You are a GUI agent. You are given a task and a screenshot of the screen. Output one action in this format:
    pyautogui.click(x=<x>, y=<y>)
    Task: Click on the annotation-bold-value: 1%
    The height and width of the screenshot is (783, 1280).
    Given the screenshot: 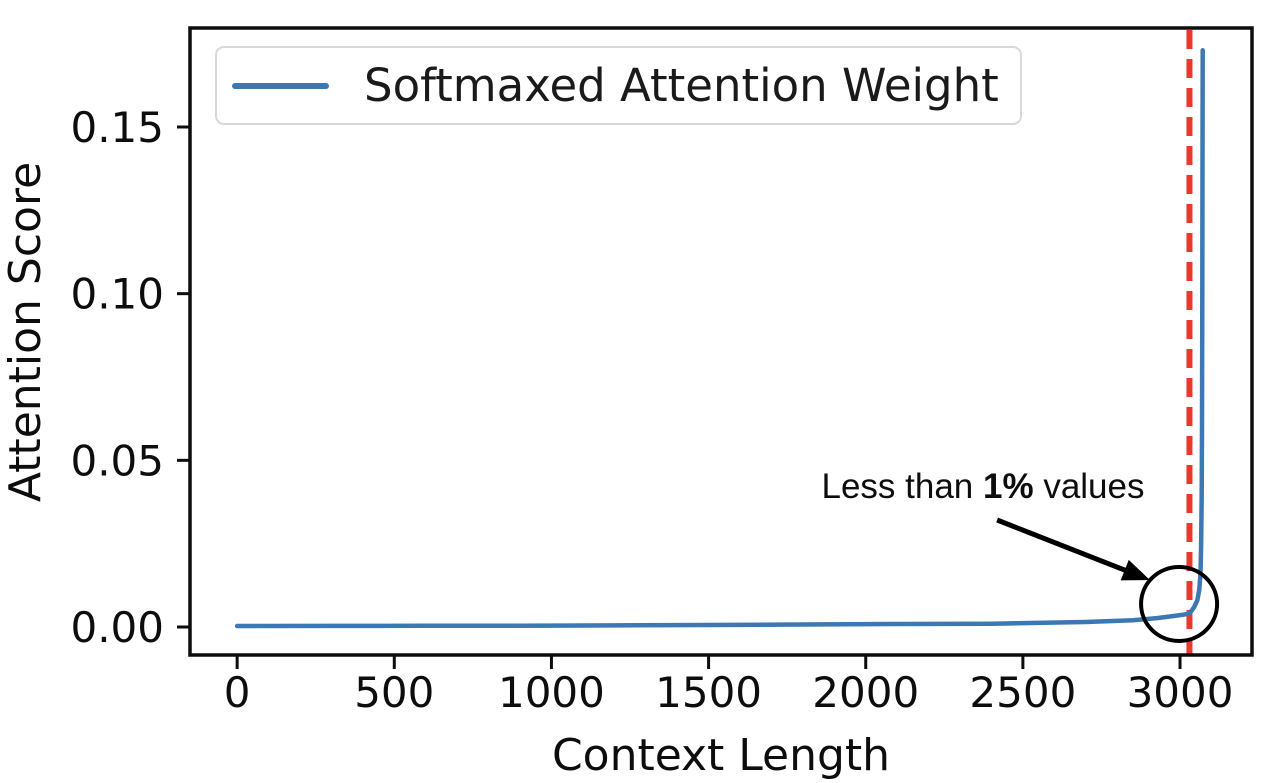 What is the action you would take?
    pyautogui.click(x=1008, y=486)
    